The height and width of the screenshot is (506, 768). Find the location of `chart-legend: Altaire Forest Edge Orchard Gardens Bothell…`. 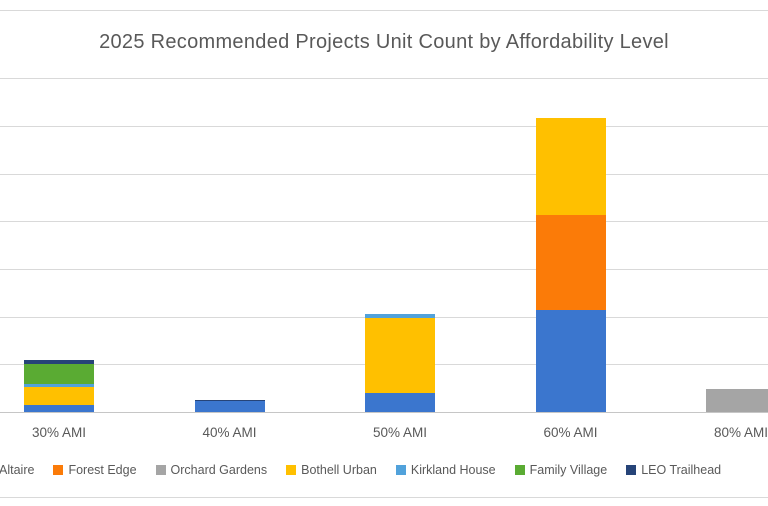

chart-legend: Altaire Forest Edge Orchard Gardens Bothell… is located at coordinates (360, 470).